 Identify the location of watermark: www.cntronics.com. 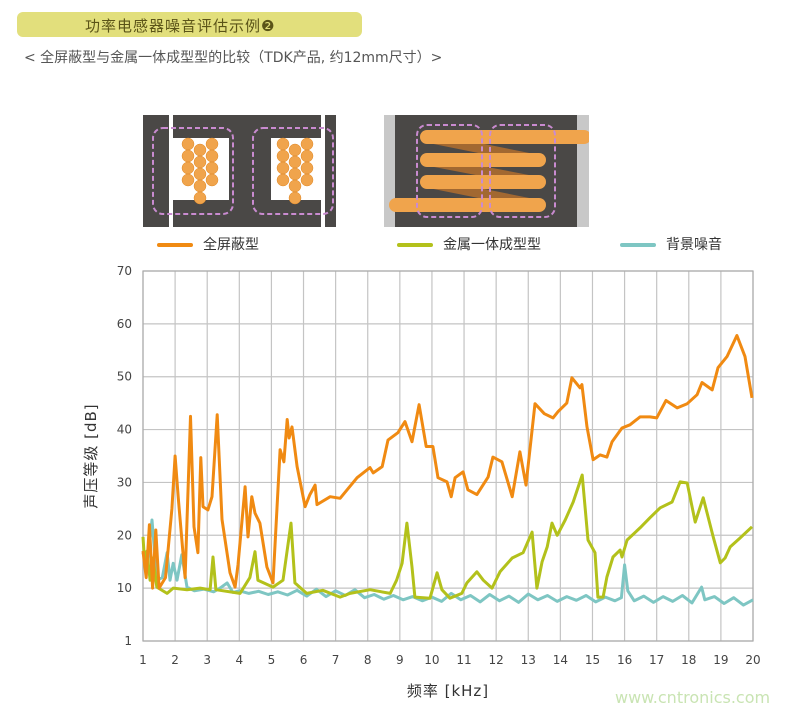
(693, 697).